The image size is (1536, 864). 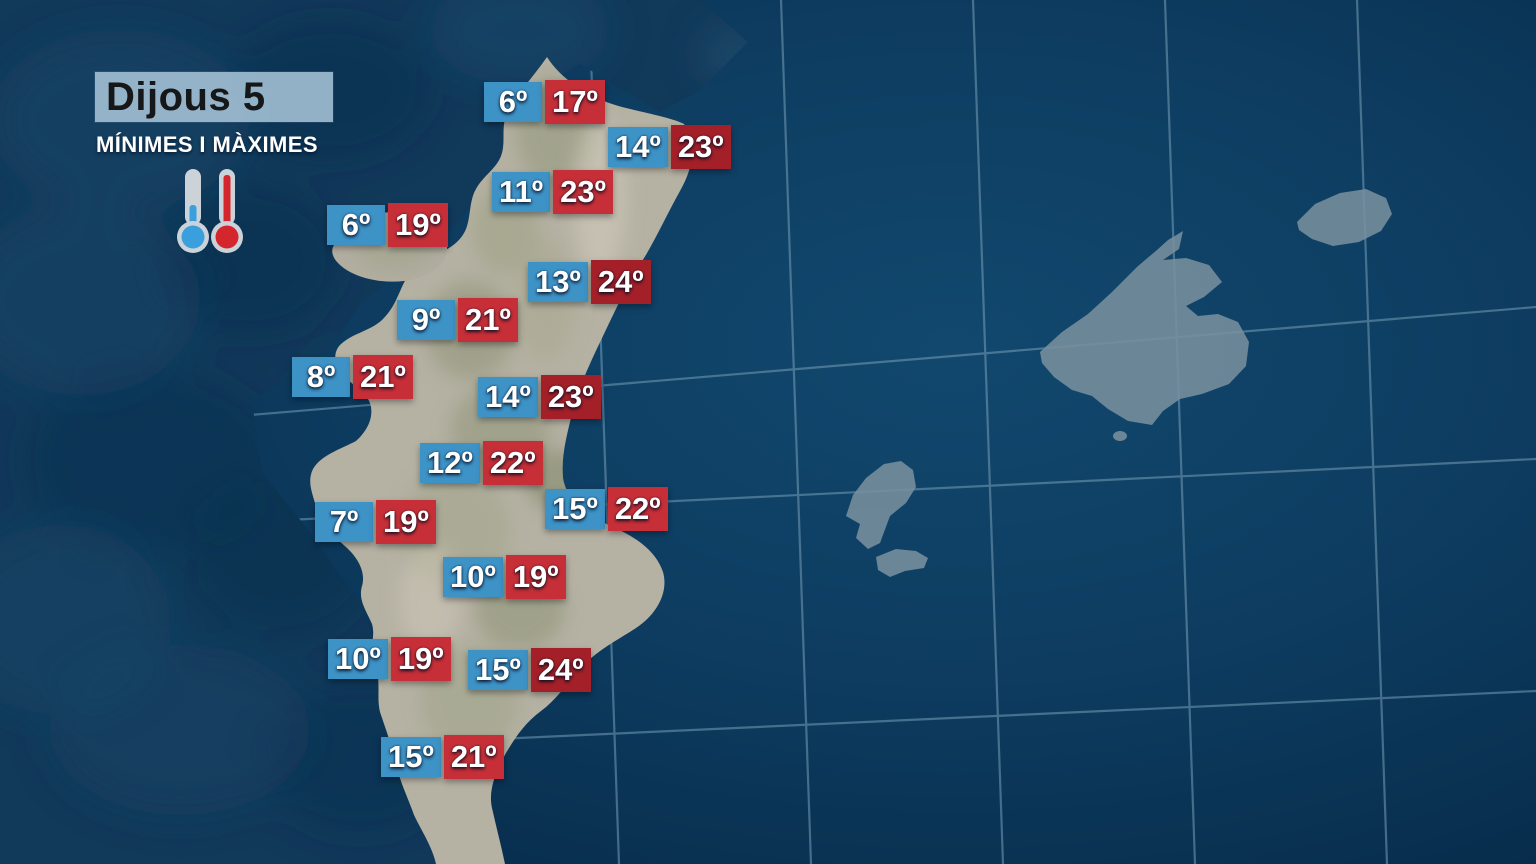 What do you see at coordinates (186, 97) in the screenshot?
I see `date-title: Dijous 5` at bounding box center [186, 97].